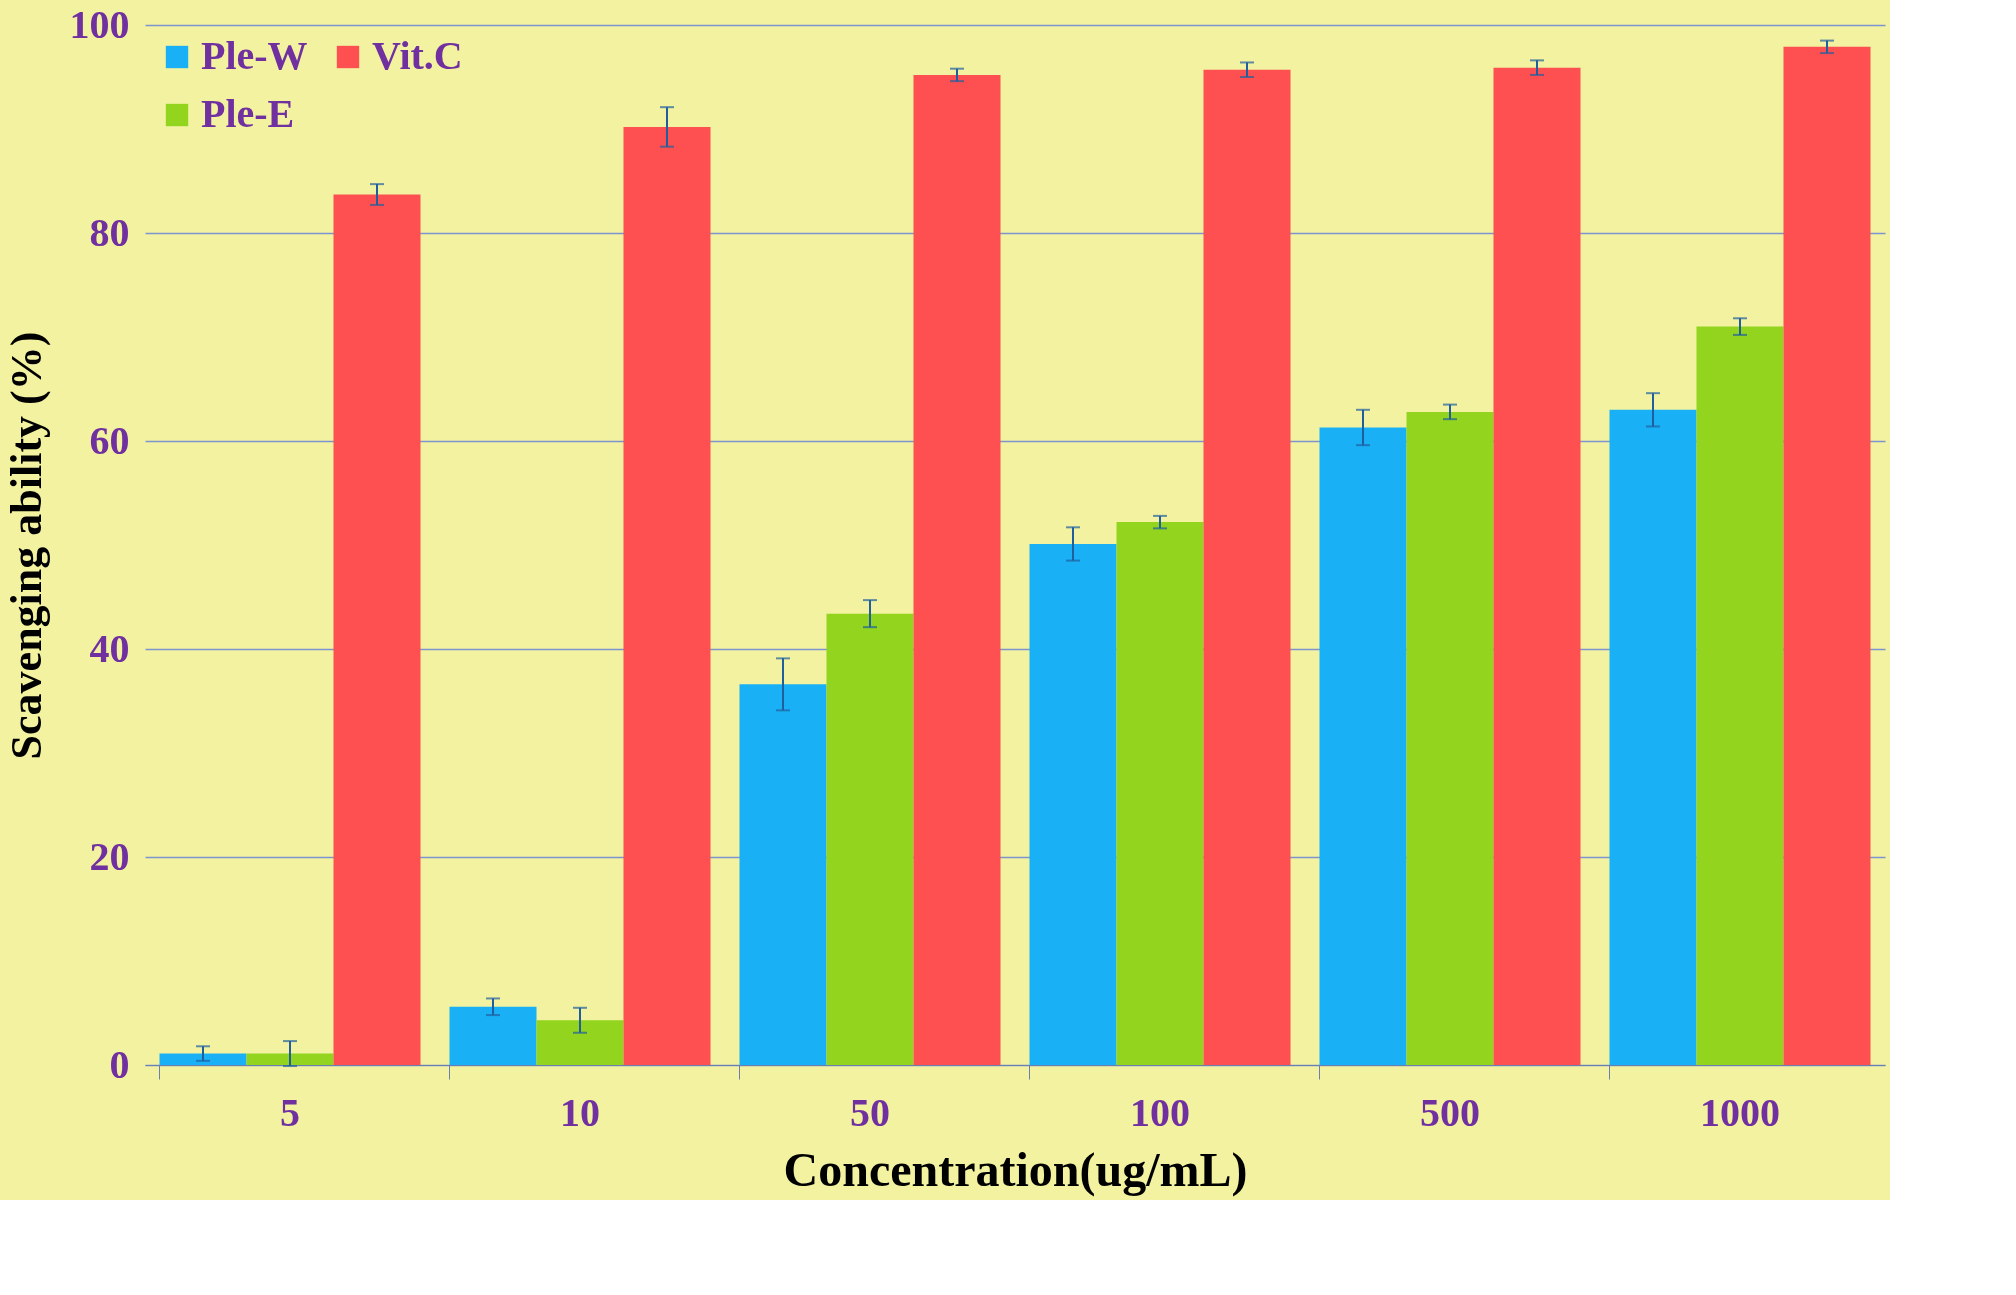 This screenshot has height=1295, width=2016. Describe the element at coordinates (254, 55) in the screenshot. I see `legend-label: Ple-W` at that location.